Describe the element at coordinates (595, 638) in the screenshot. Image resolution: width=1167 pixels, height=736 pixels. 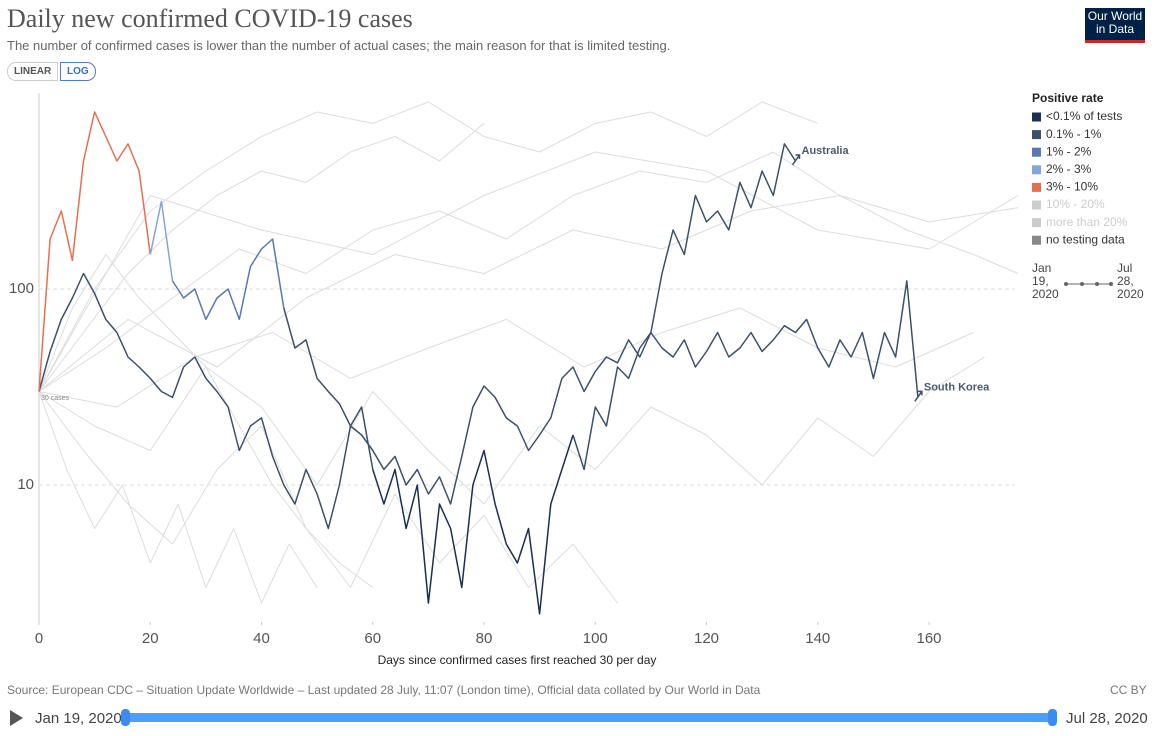
I see `x-tick-label: 100` at that location.